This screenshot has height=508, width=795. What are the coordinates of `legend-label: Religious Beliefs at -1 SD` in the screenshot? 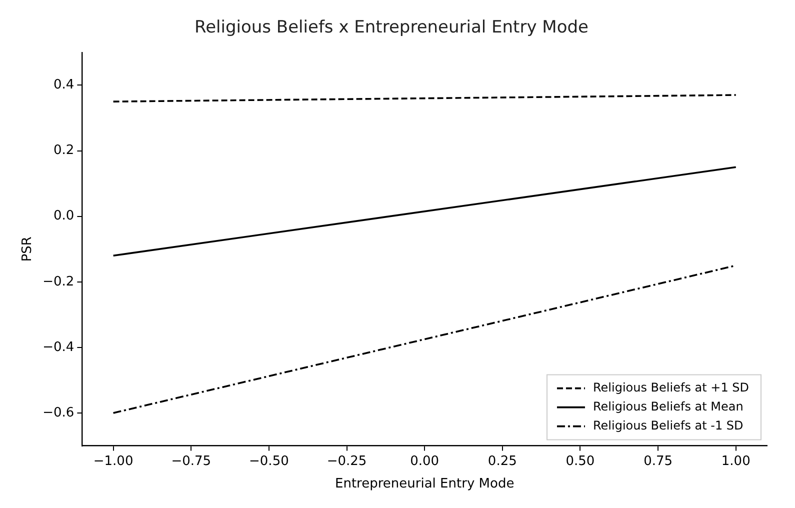 It's located at (668, 425).